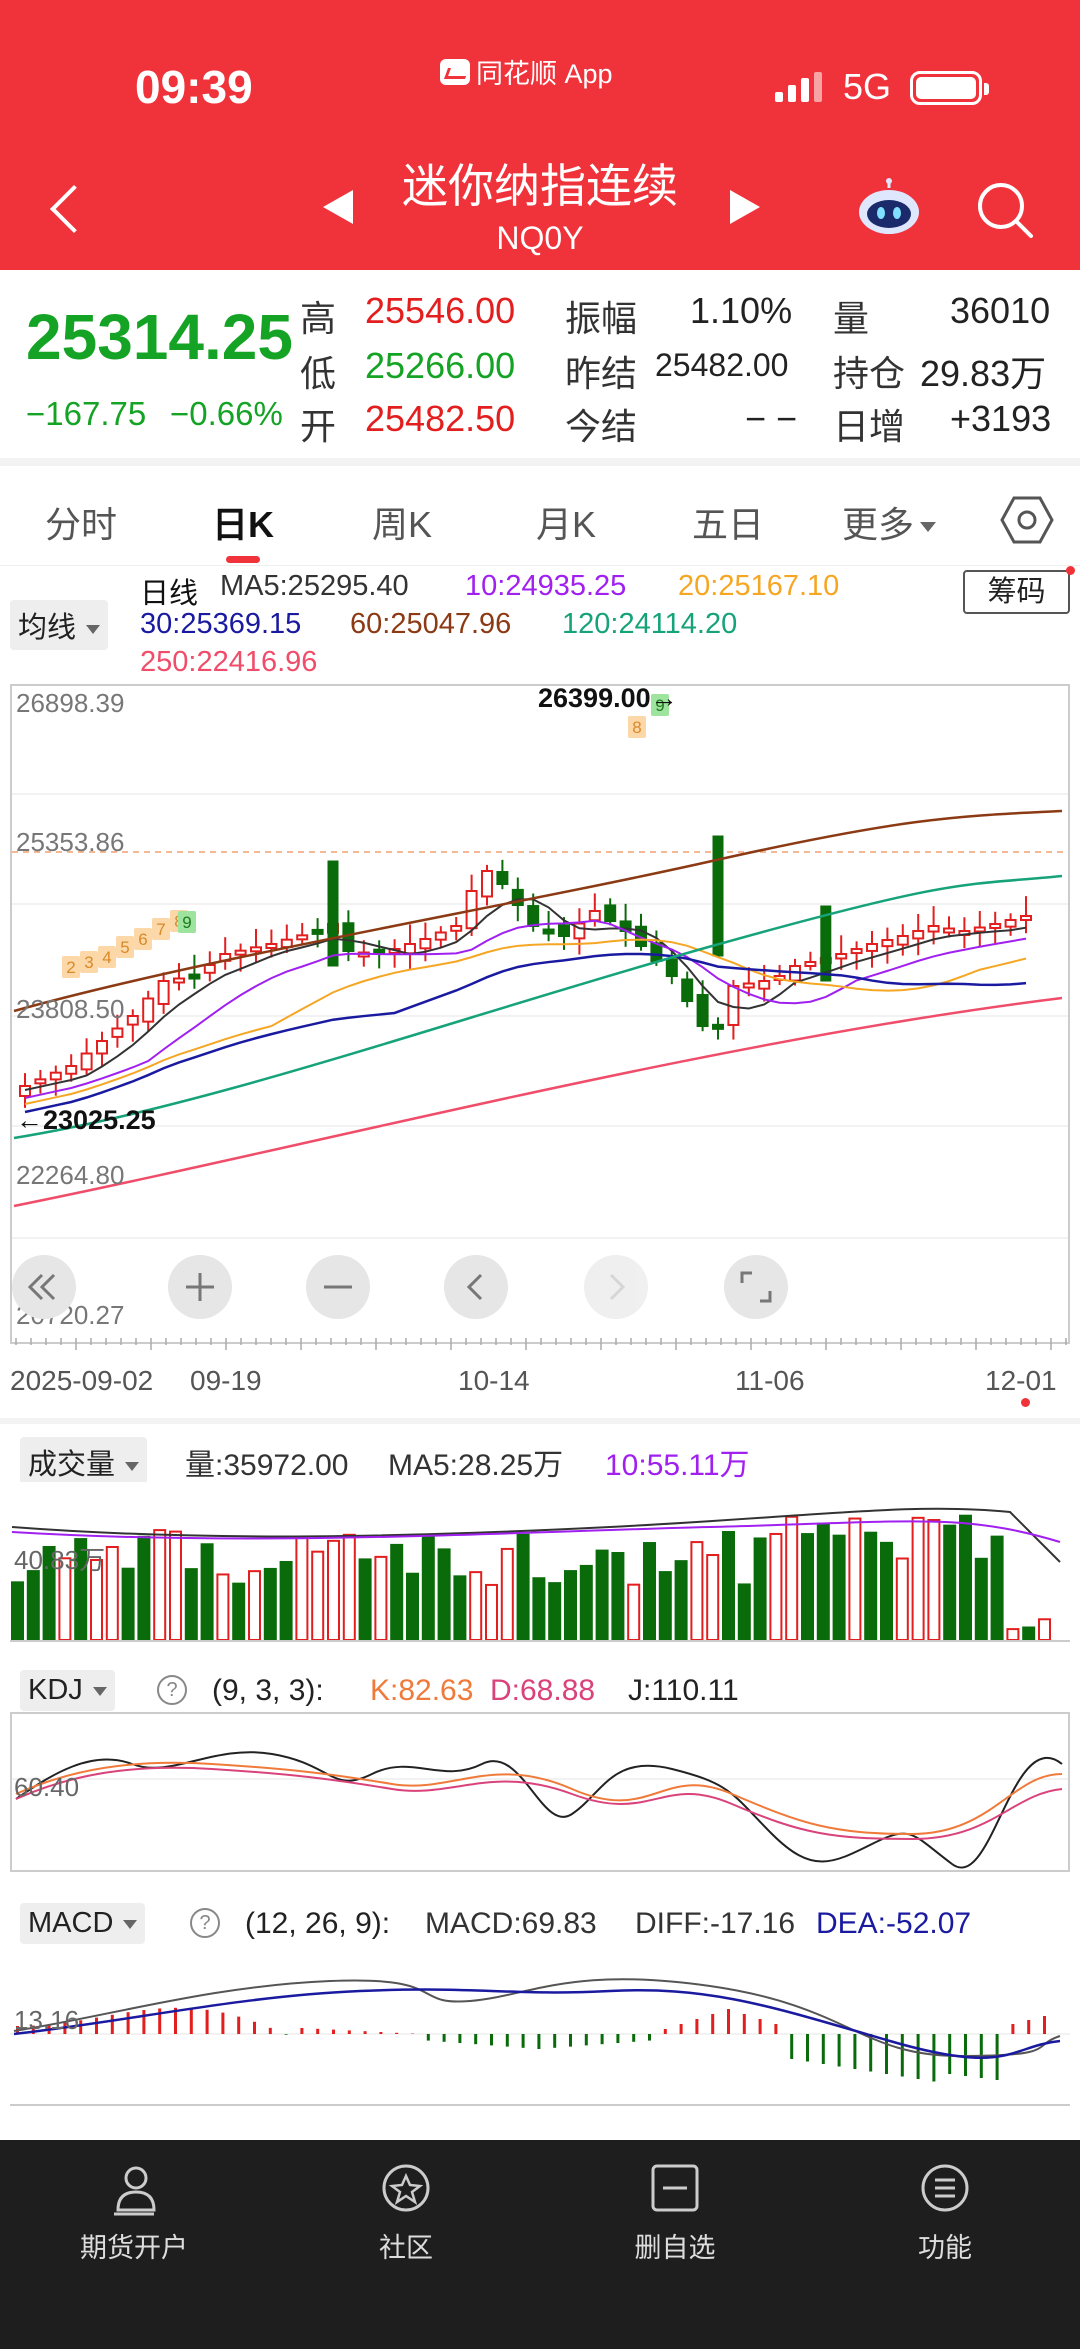 This screenshot has width=1080, height=2349. Describe the element at coordinates (869, 373) in the screenshot. I see `oi-label: 持仓` at that location.